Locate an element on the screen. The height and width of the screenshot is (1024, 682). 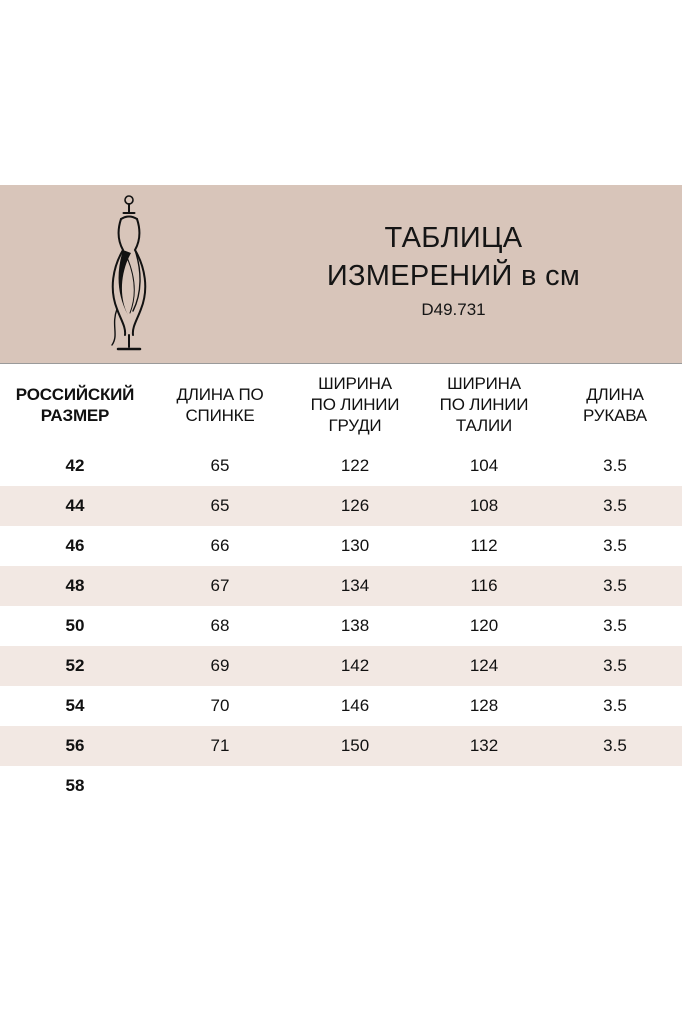
size-cell: 44 is located at coordinates (75, 505).